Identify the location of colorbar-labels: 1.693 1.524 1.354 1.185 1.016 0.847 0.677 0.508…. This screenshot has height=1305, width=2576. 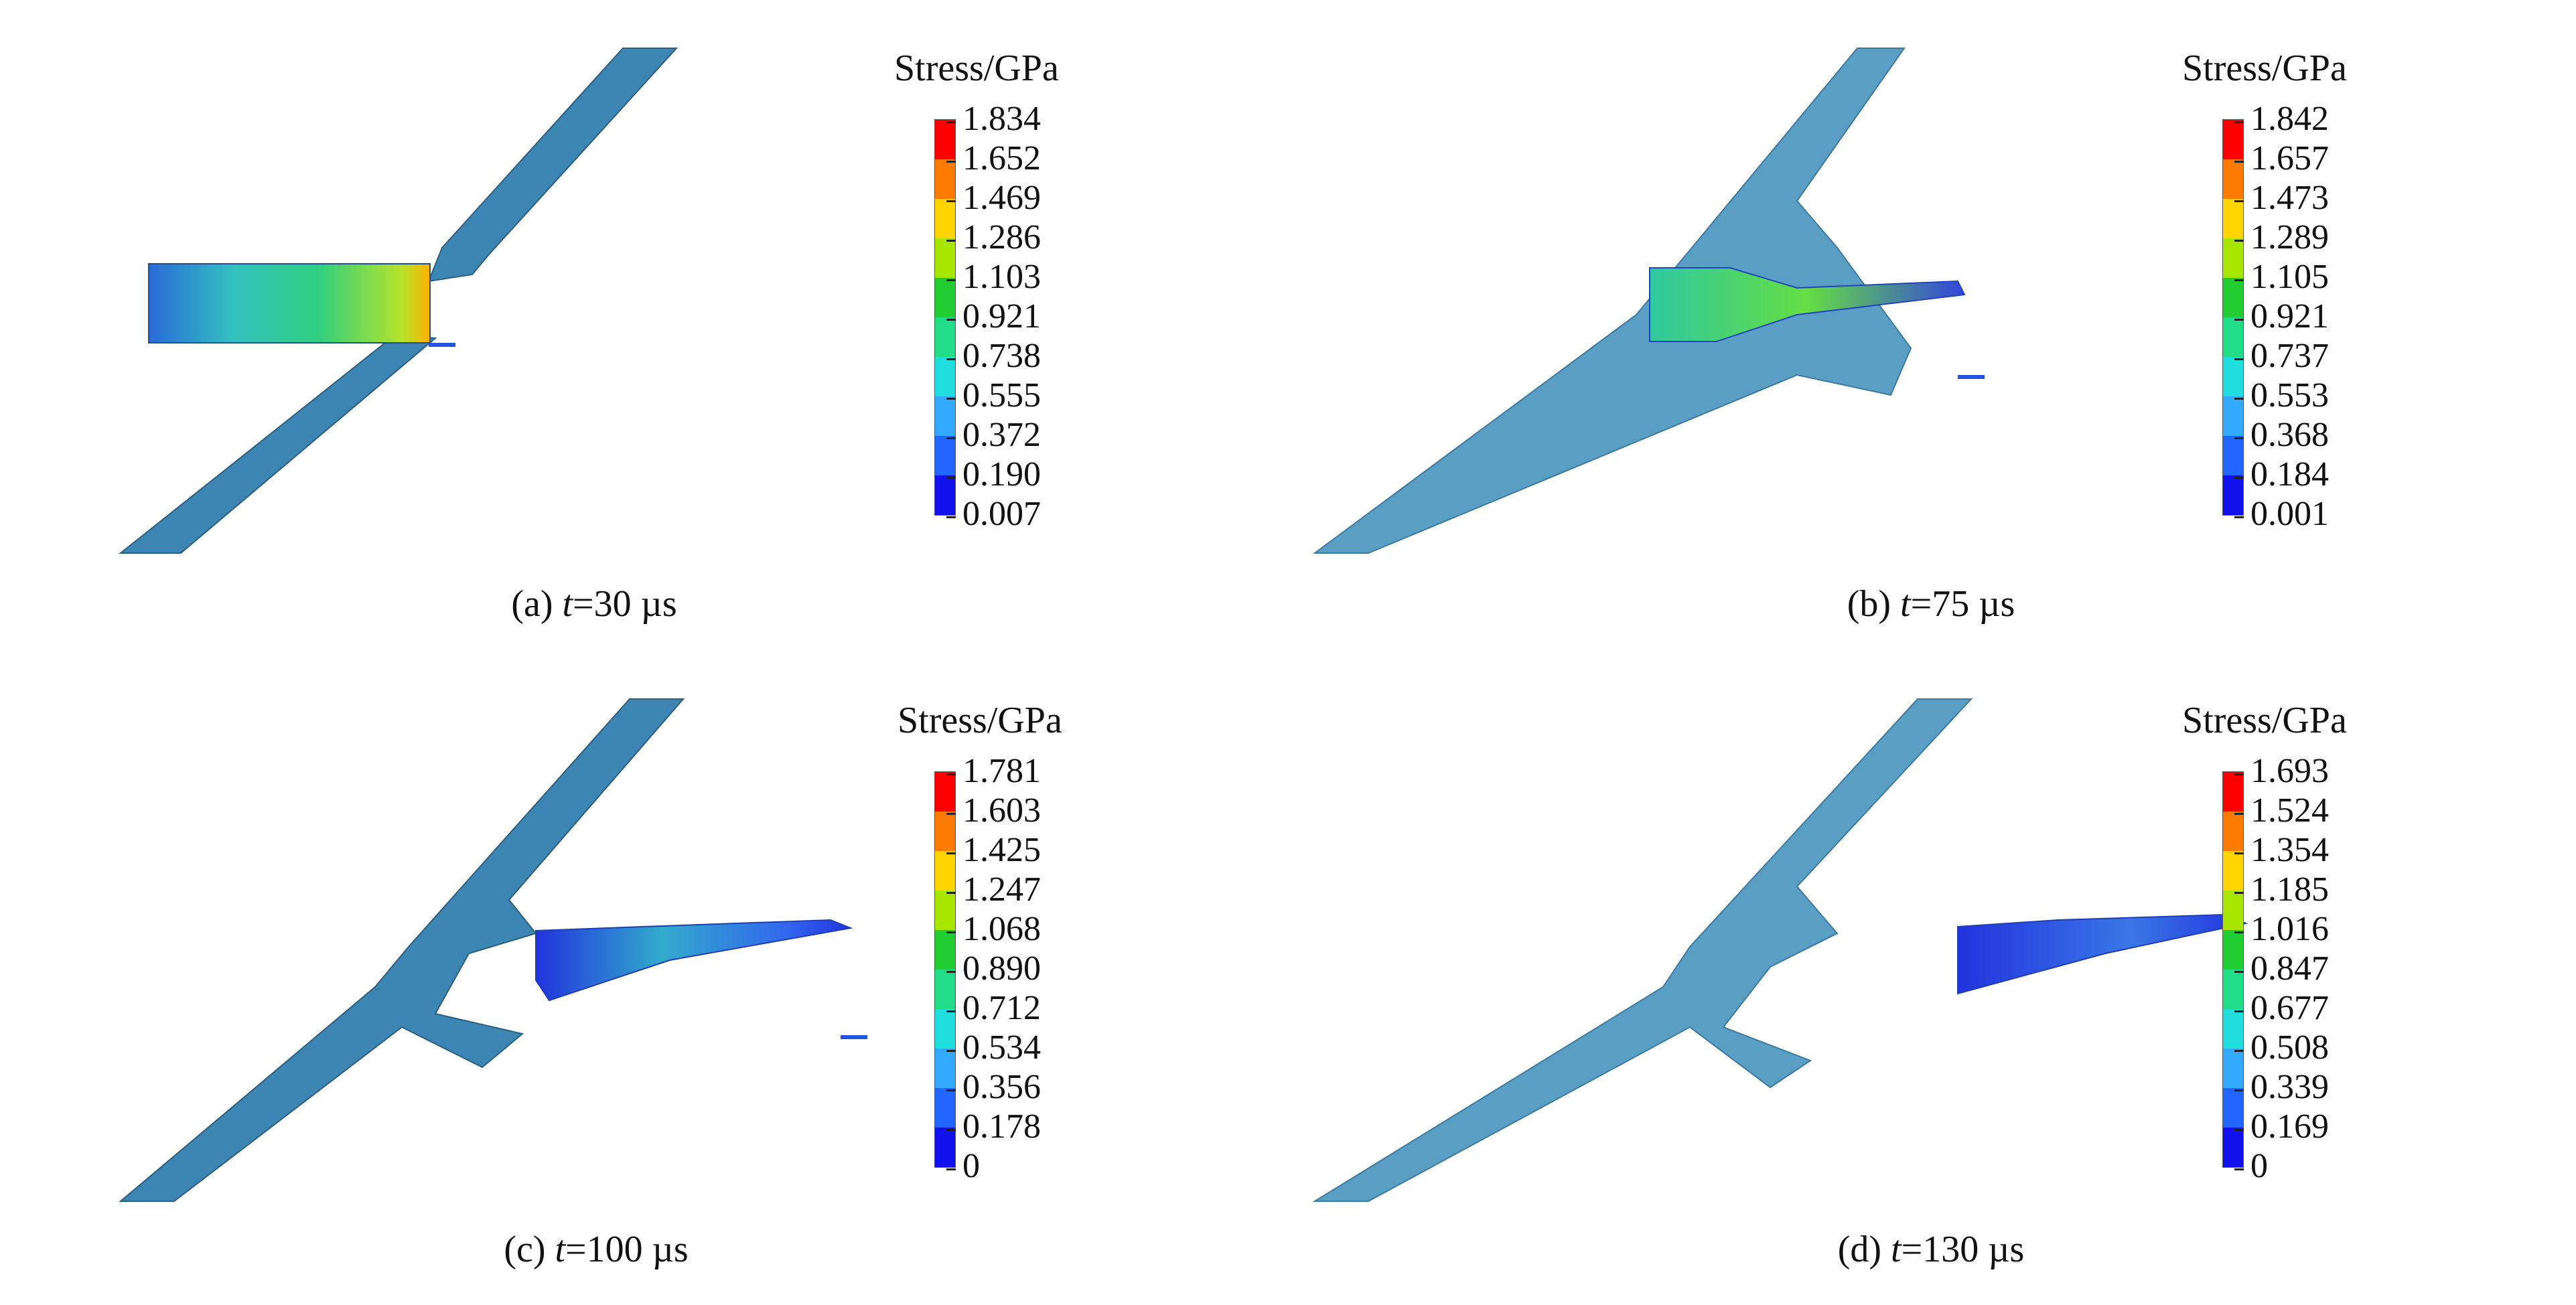
(2301, 969).